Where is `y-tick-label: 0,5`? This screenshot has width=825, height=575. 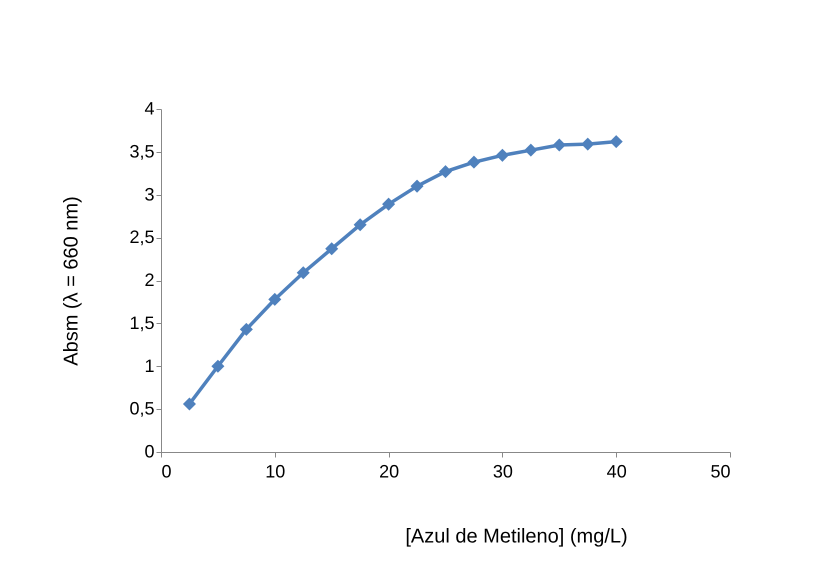 y-tick-label: 0,5 is located at coordinates (141, 408).